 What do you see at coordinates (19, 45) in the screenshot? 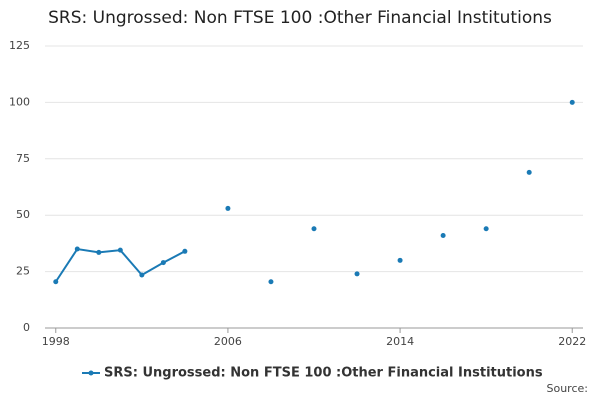
I see `y-tick-label: 125` at bounding box center [19, 45].